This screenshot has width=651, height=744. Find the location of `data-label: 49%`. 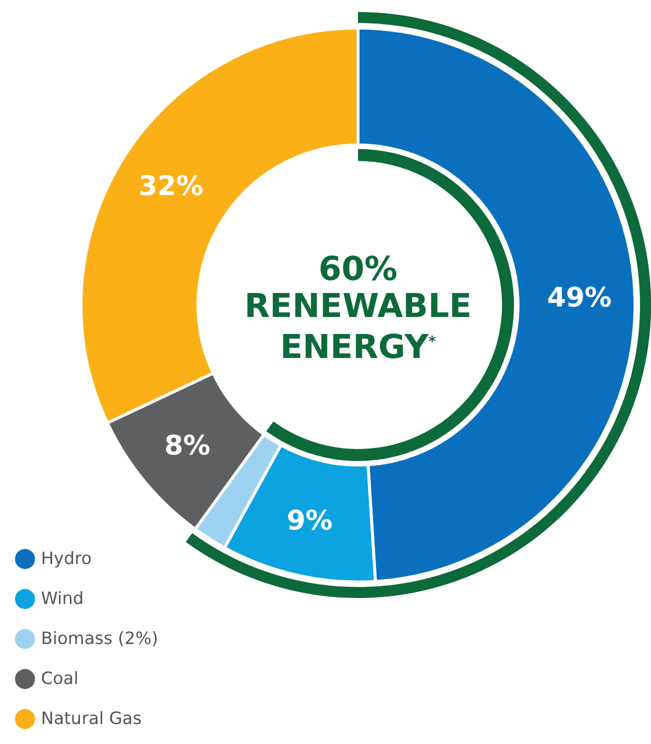

data-label: 49% is located at coordinates (579, 298).